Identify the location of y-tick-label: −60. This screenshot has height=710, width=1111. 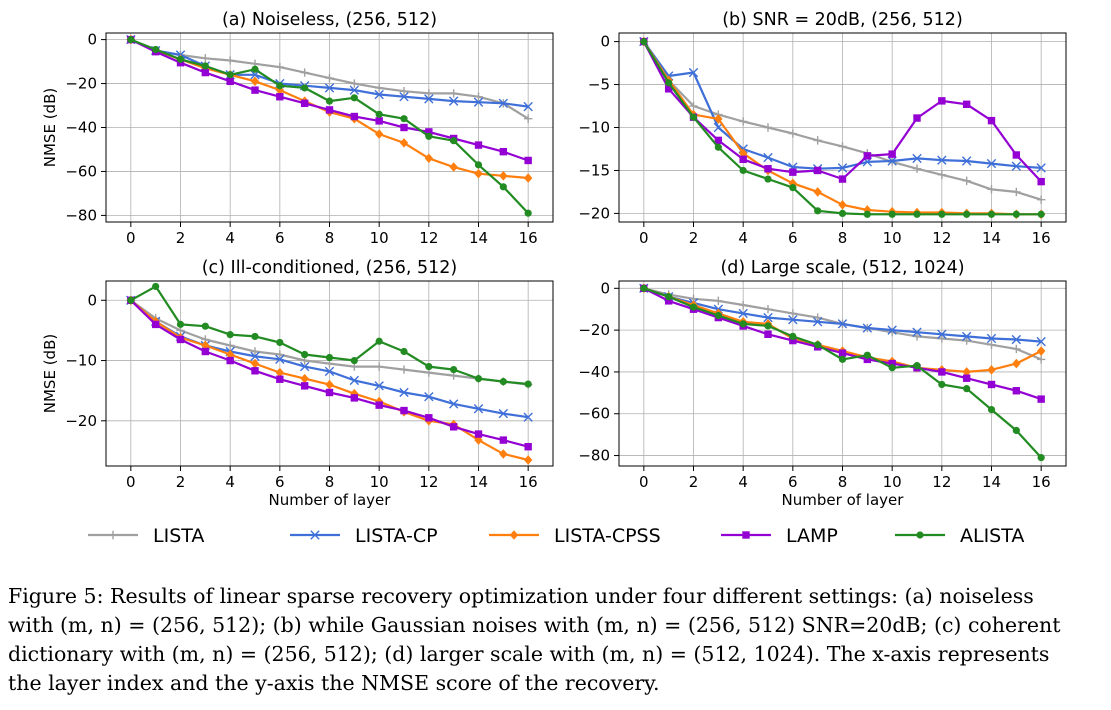
(81, 171).